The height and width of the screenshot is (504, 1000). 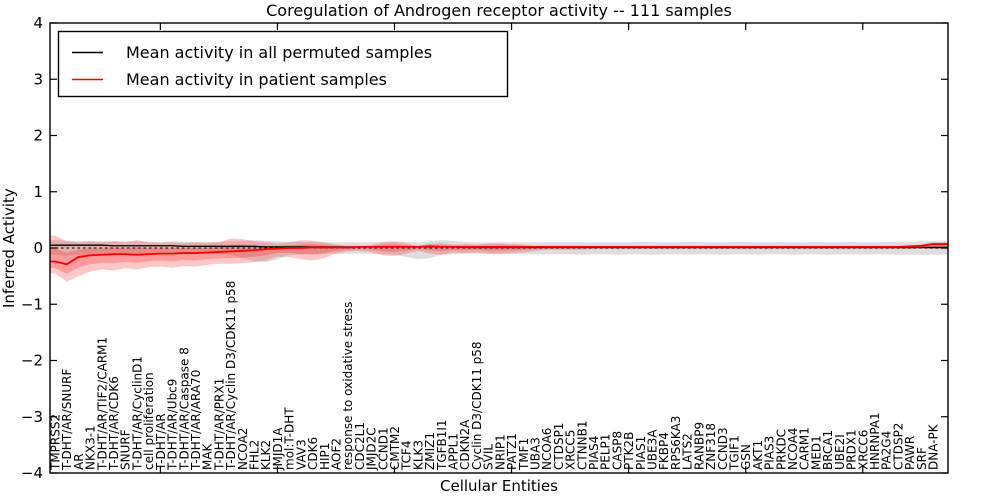 What do you see at coordinates (255, 455) in the screenshot?
I see `x-tick-label: FHL2` at bounding box center [255, 455].